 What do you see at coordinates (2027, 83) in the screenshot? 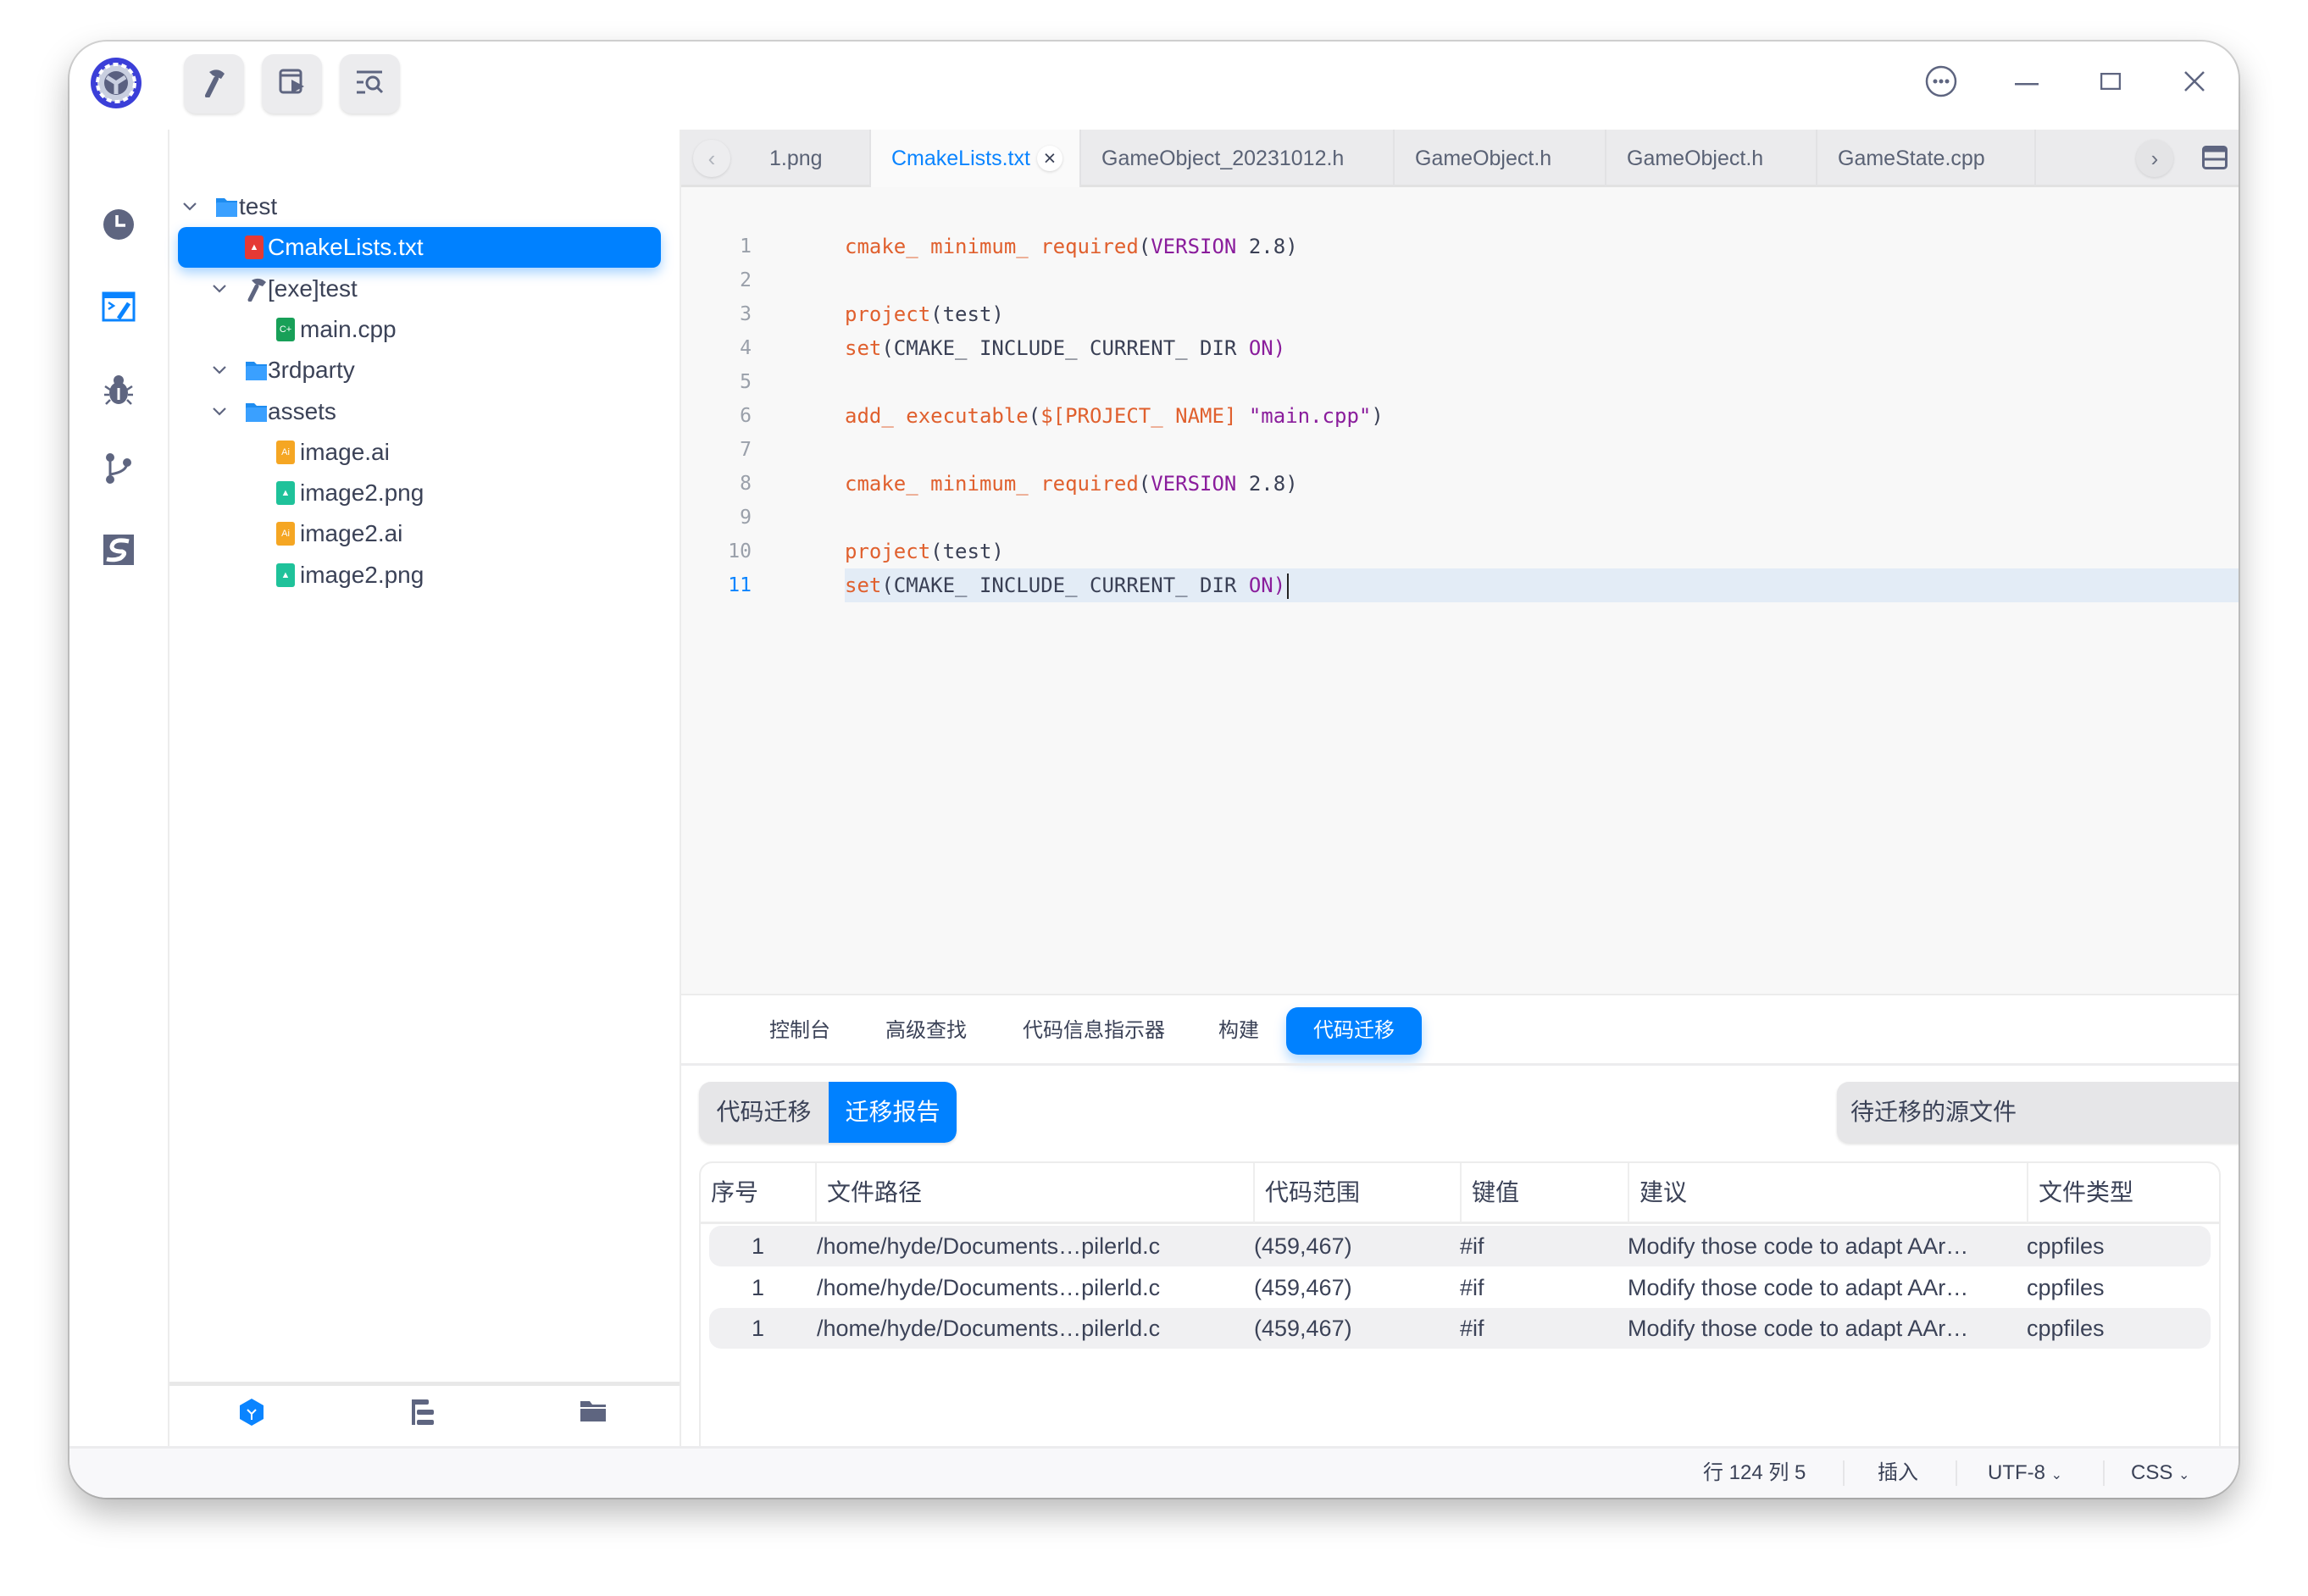
I see `minimize-button` at bounding box center [2027, 83].